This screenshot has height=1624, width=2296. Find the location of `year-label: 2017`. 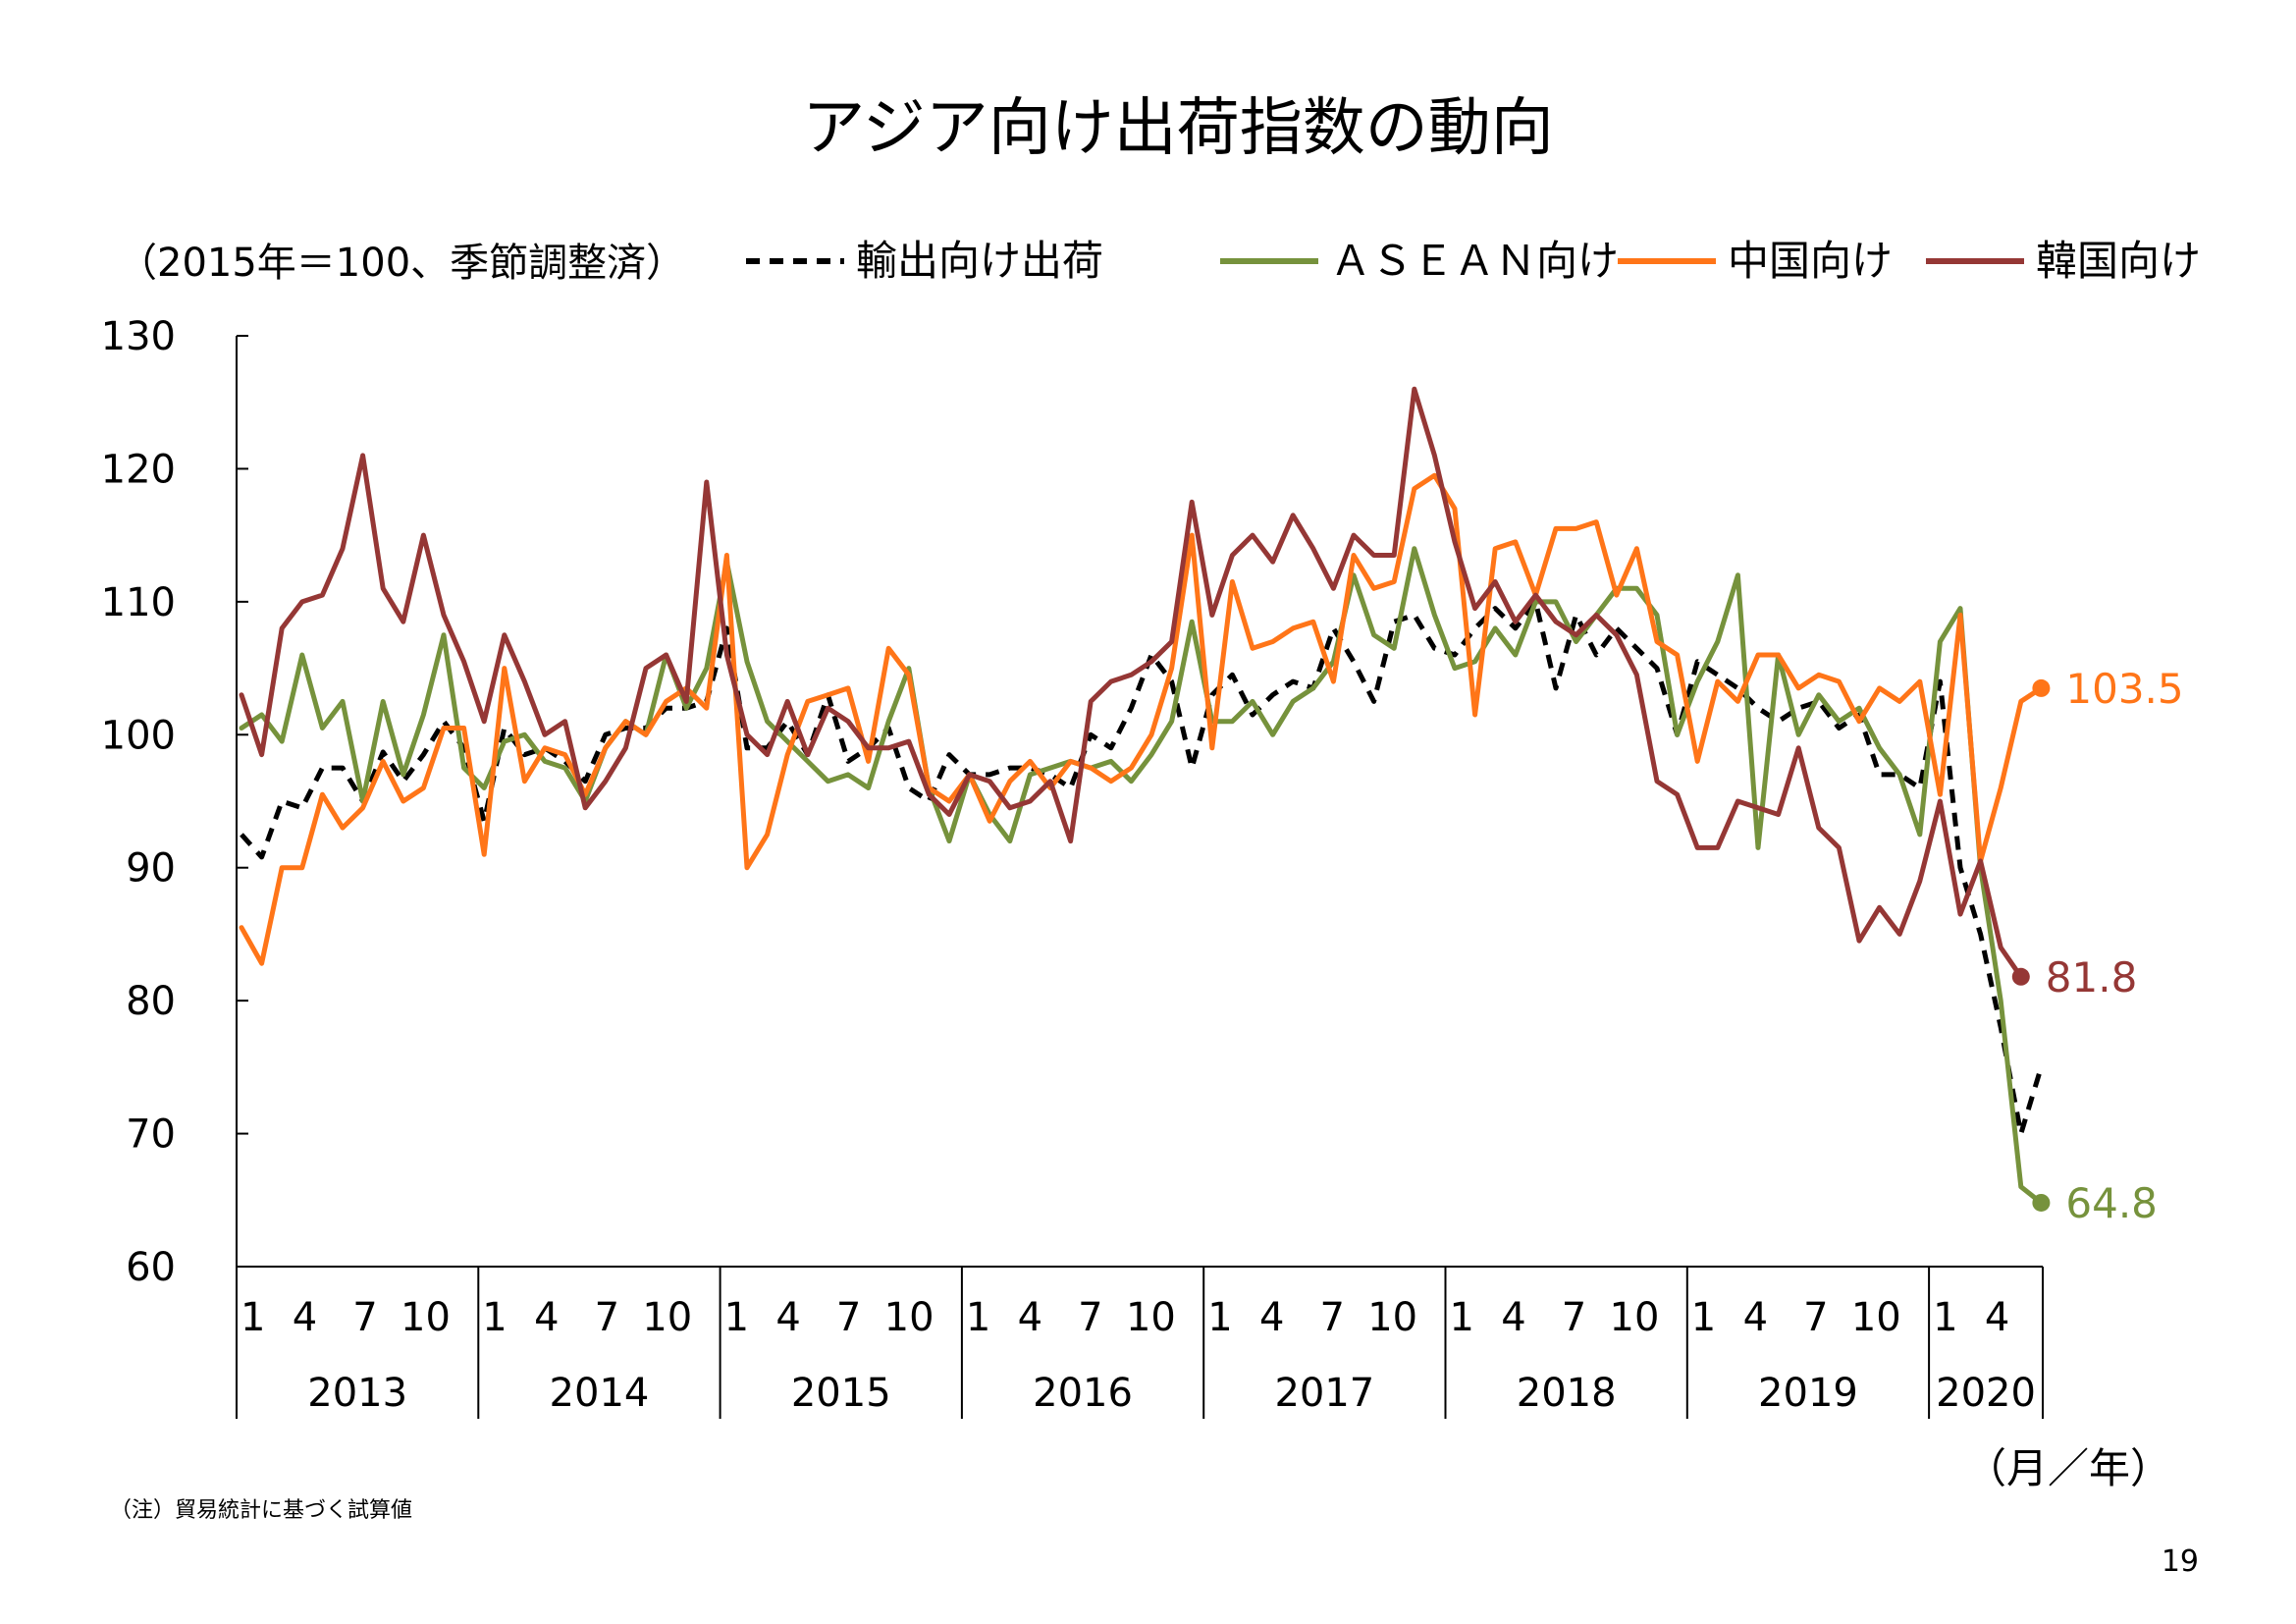

year-label: 2017 is located at coordinates (1324, 1393).